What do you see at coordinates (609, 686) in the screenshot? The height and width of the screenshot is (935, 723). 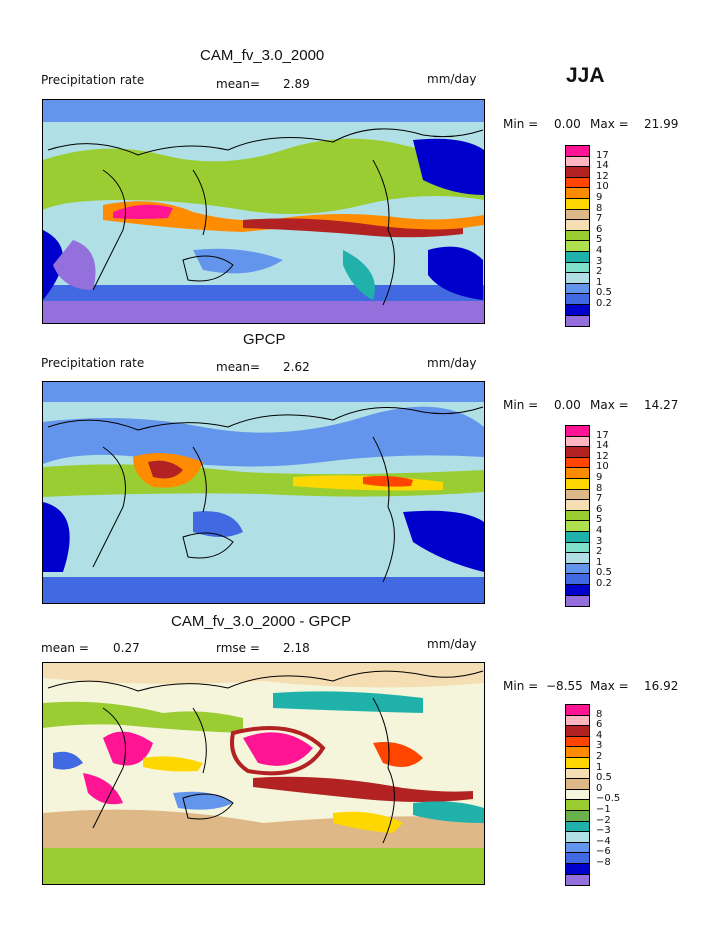 I see `panel-3-max-label: Max =` at bounding box center [609, 686].